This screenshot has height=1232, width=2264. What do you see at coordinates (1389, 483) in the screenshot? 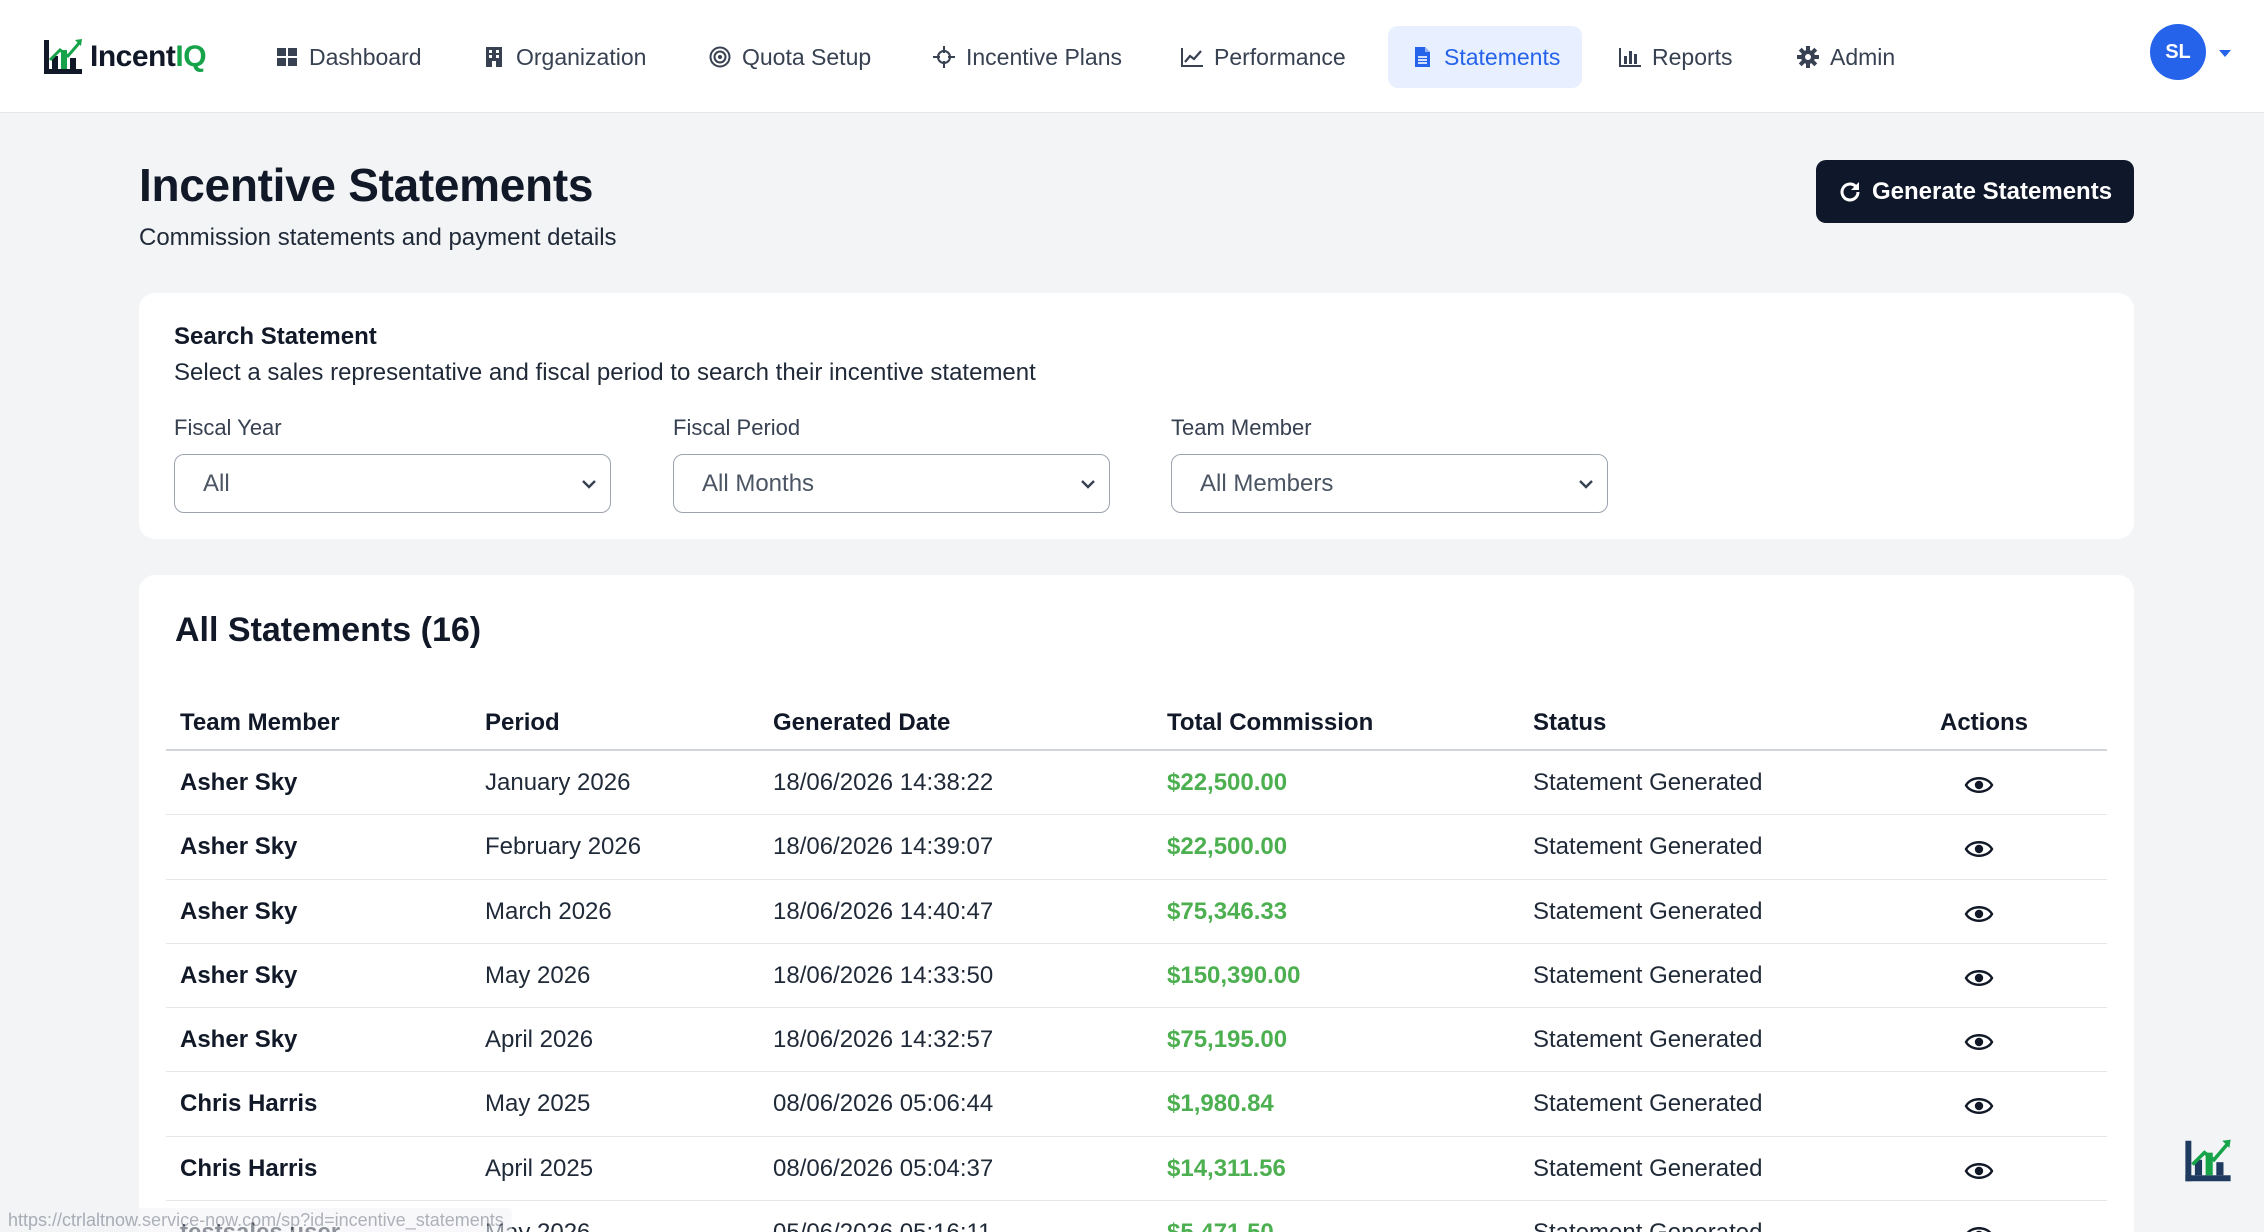
I see `team-member-select: All Members` at bounding box center [1389, 483].